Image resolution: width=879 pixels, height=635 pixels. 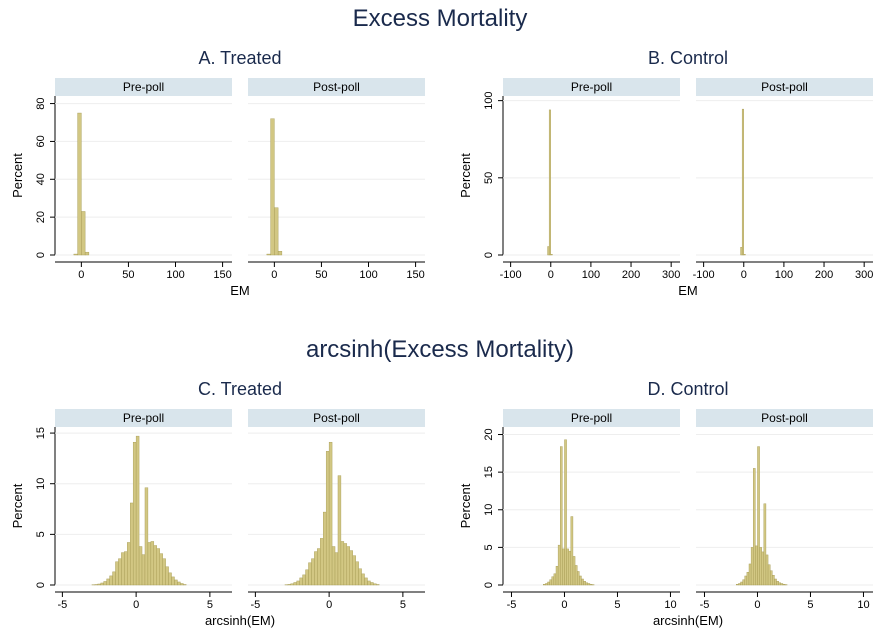 What do you see at coordinates (41, 141) in the screenshot?
I see `y-tick-label: 60` at bounding box center [41, 141].